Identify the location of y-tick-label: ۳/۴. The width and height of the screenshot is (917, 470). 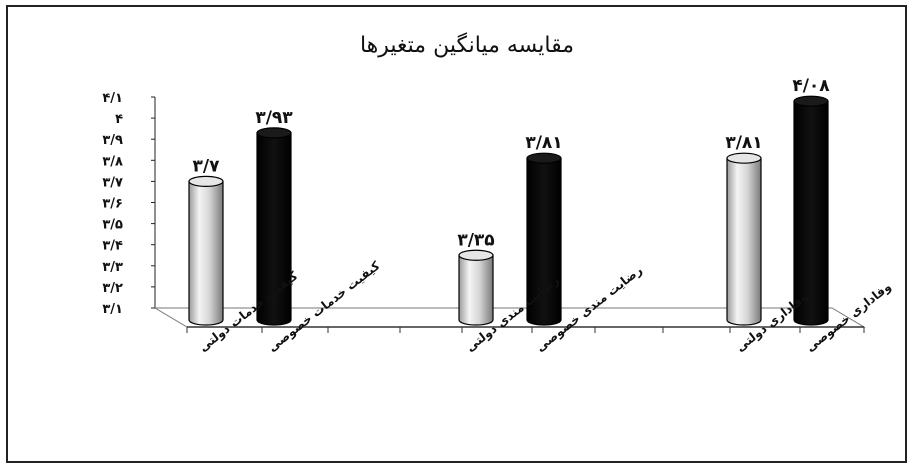
(112, 246).